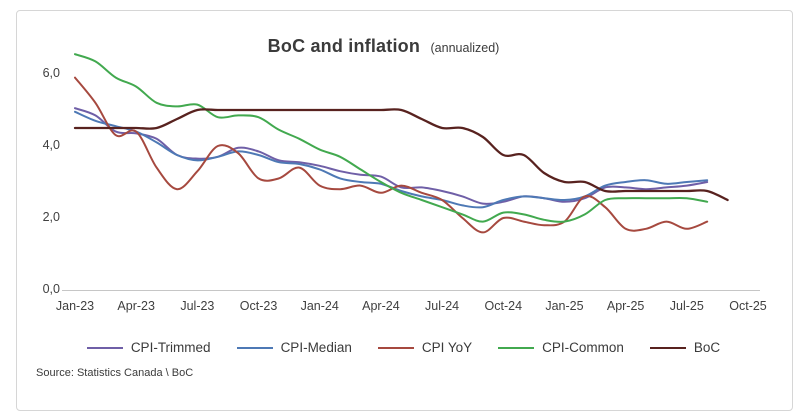 The image size is (807, 419). Describe the element at coordinates (503, 306) in the screenshot. I see `x-axis-label: Oct-24` at that location.